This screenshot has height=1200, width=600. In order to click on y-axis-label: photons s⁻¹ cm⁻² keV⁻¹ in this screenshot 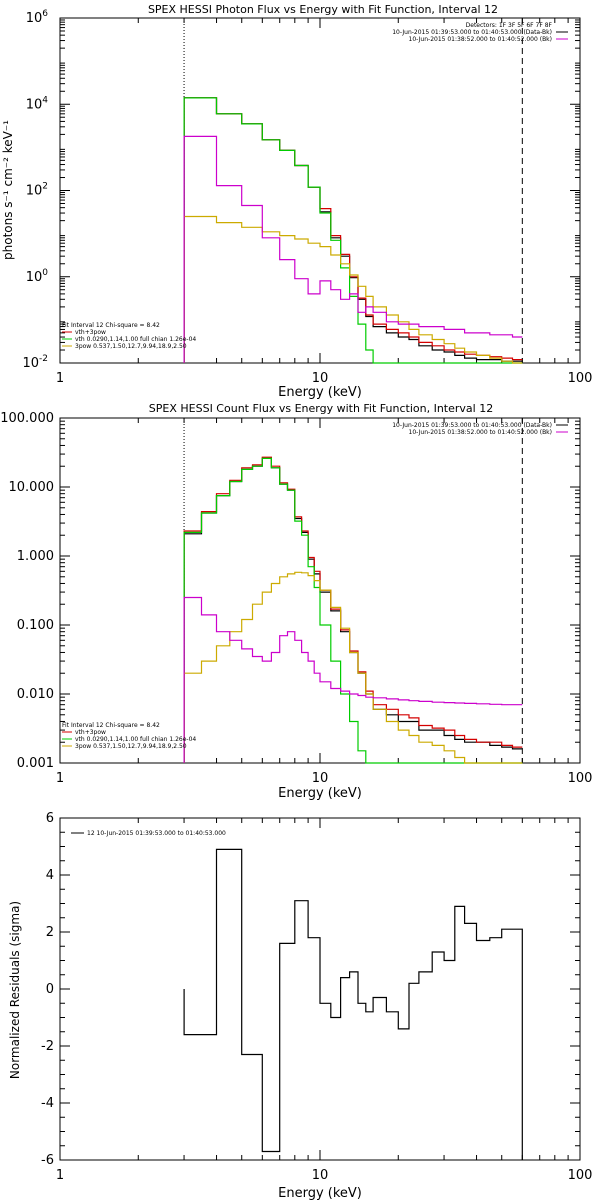, I will do `click(8, 190)`.